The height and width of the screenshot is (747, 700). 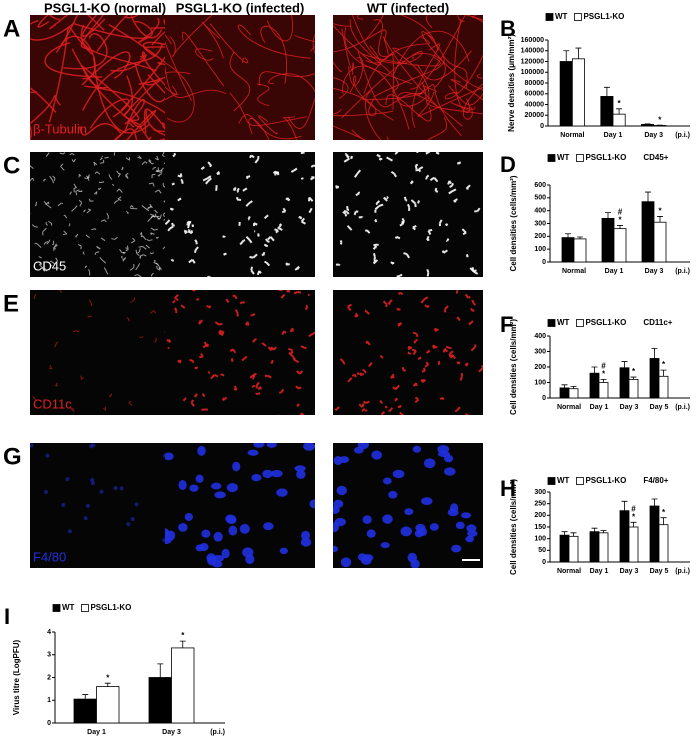 What do you see at coordinates (49, 632) in the screenshot?
I see `y-tick-label: 4` at bounding box center [49, 632].